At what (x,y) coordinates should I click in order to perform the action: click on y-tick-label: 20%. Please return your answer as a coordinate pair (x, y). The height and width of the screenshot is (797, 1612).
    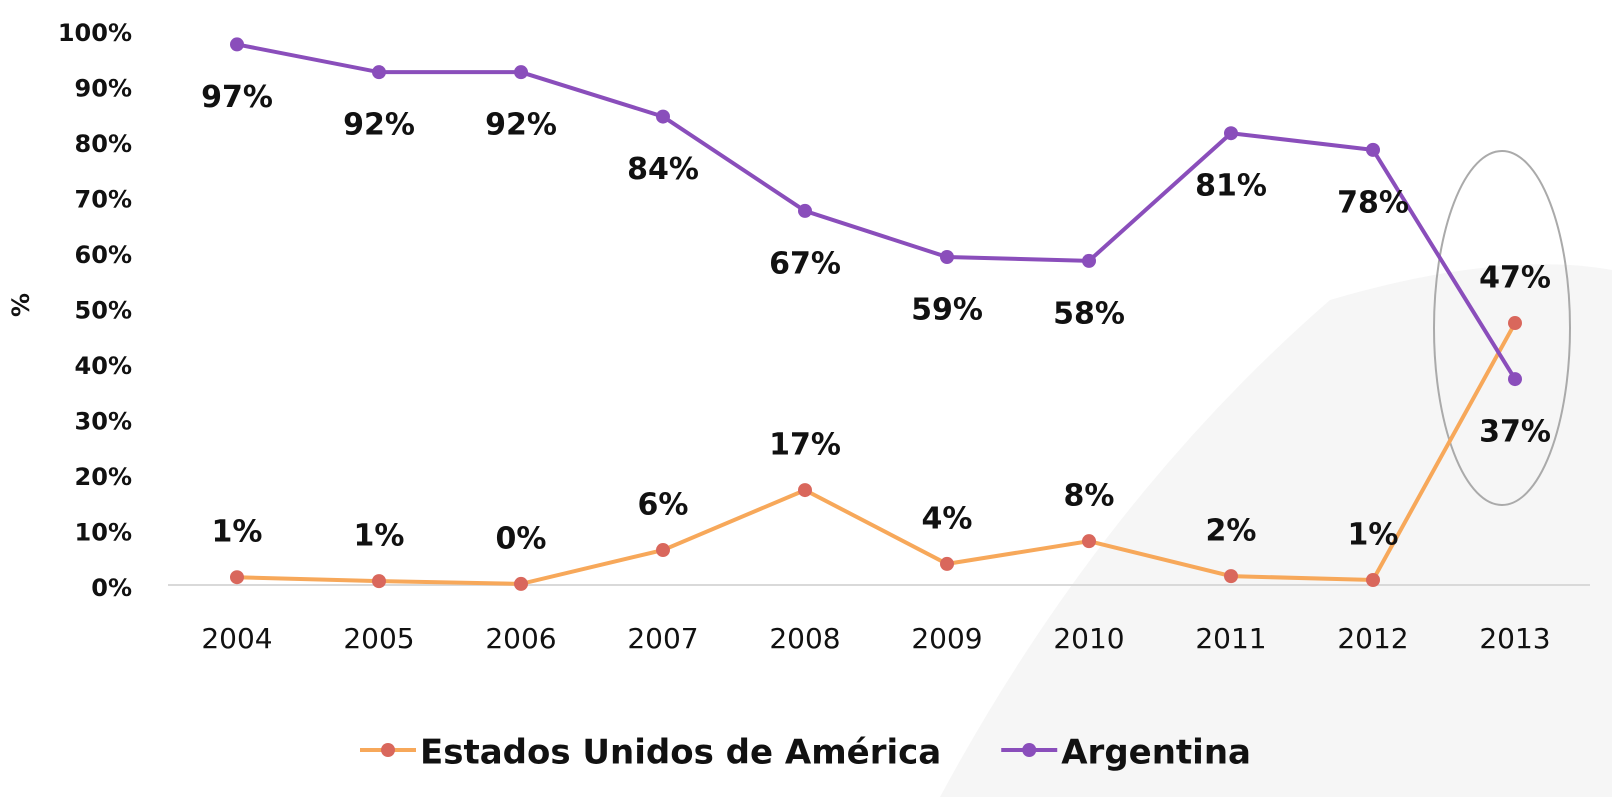
    Looking at the image, I should click on (103, 477).